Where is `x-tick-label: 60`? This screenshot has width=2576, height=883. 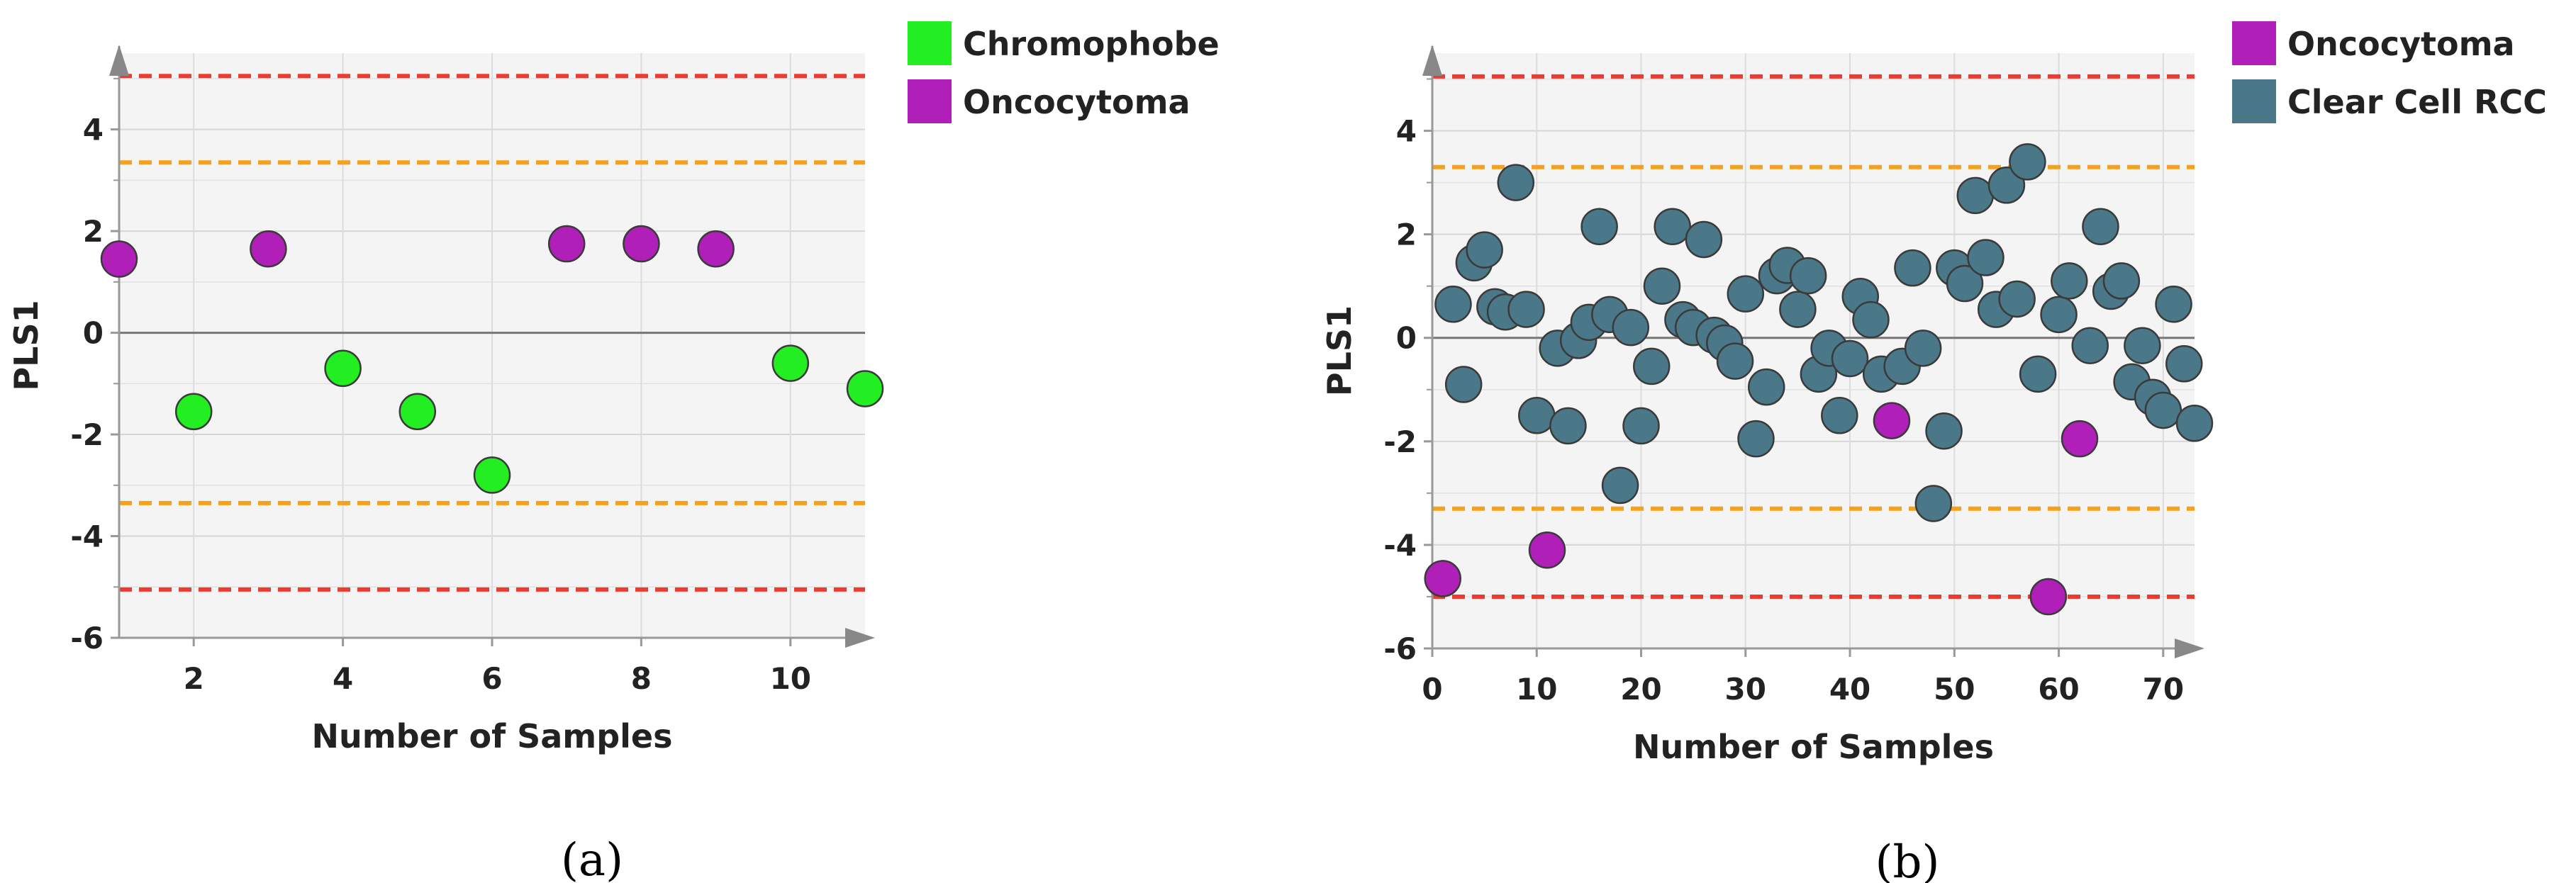 x-tick-label: 60 is located at coordinates (2058, 689).